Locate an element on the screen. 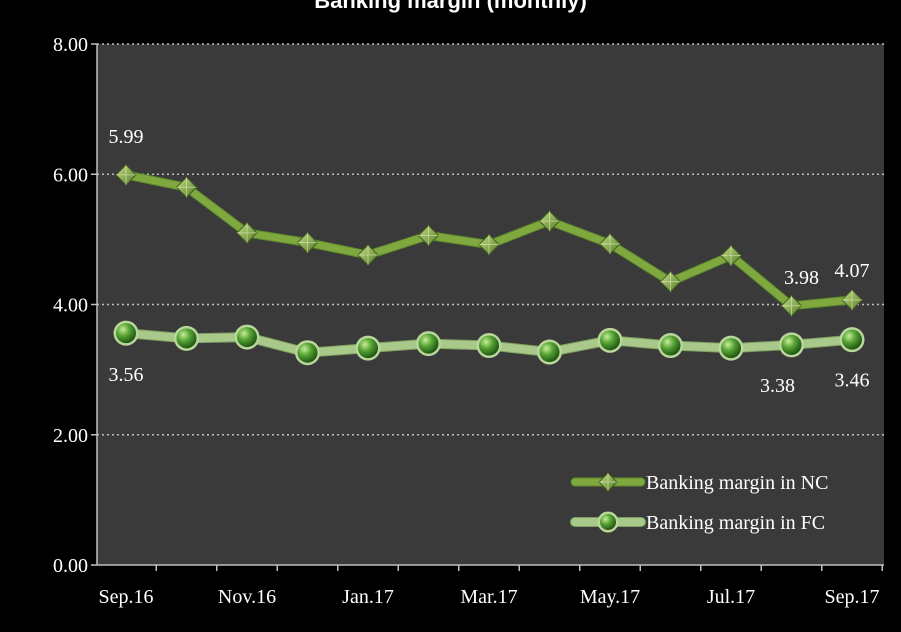 This screenshot has height=632, width=901. legend-label-0: Banking margin in NC is located at coordinates (737, 483).